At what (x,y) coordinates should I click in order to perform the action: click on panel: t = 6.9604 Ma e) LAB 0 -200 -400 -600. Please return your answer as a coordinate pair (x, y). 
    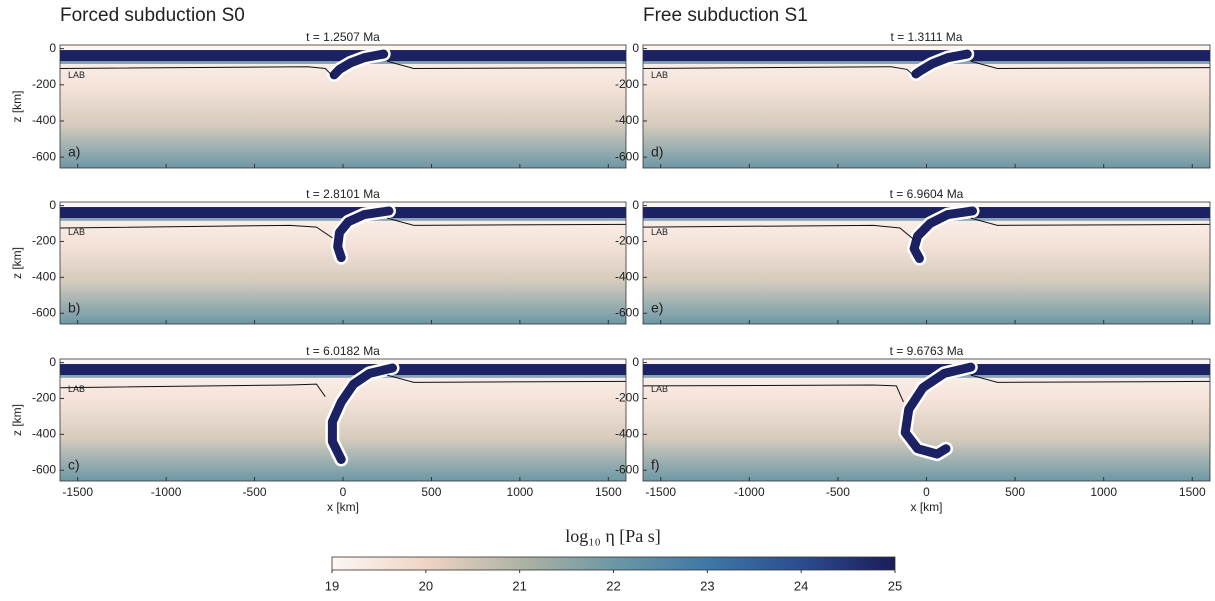
    Looking at the image, I should click on (913, 256).